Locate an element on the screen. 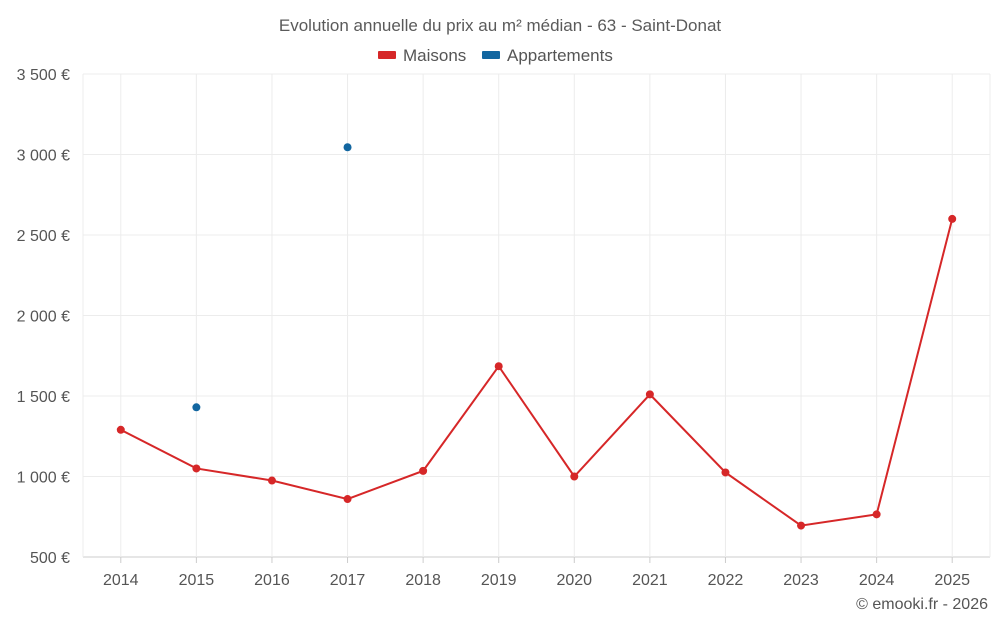 This screenshot has height=625, width=1000. data-point-maisons-2022 is located at coordinates (725, 472).